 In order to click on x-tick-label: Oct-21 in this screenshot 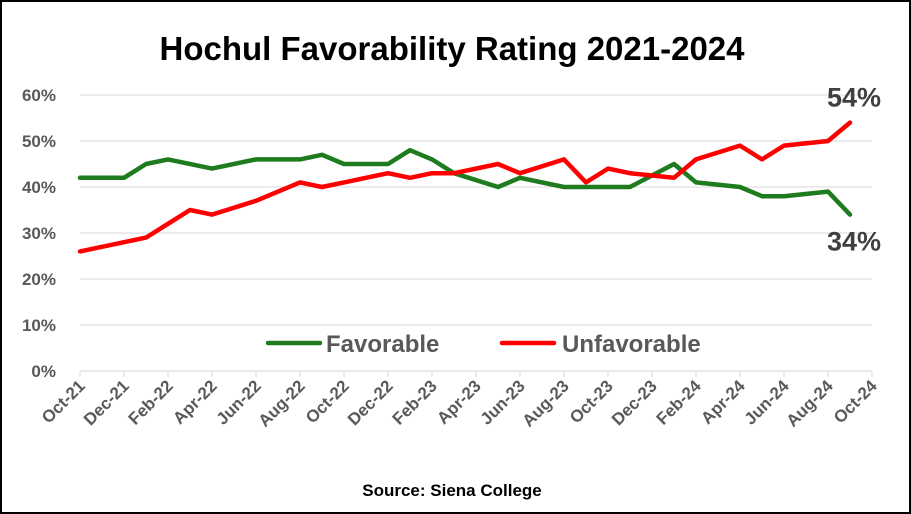, I will do `click(63, 401)`.